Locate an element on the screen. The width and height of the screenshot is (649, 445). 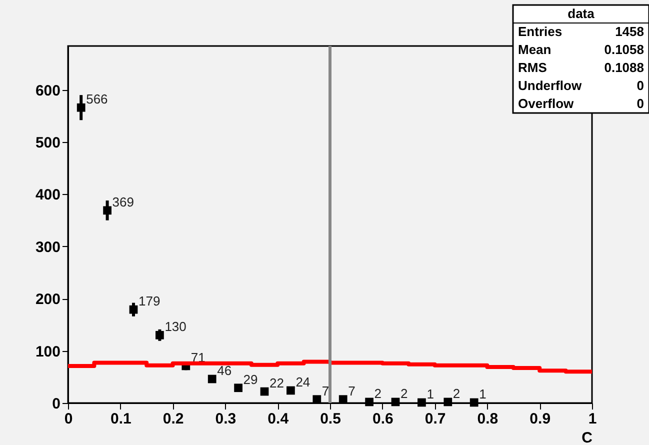
y-tick-label: 400 is located at coordinates (47, 195).